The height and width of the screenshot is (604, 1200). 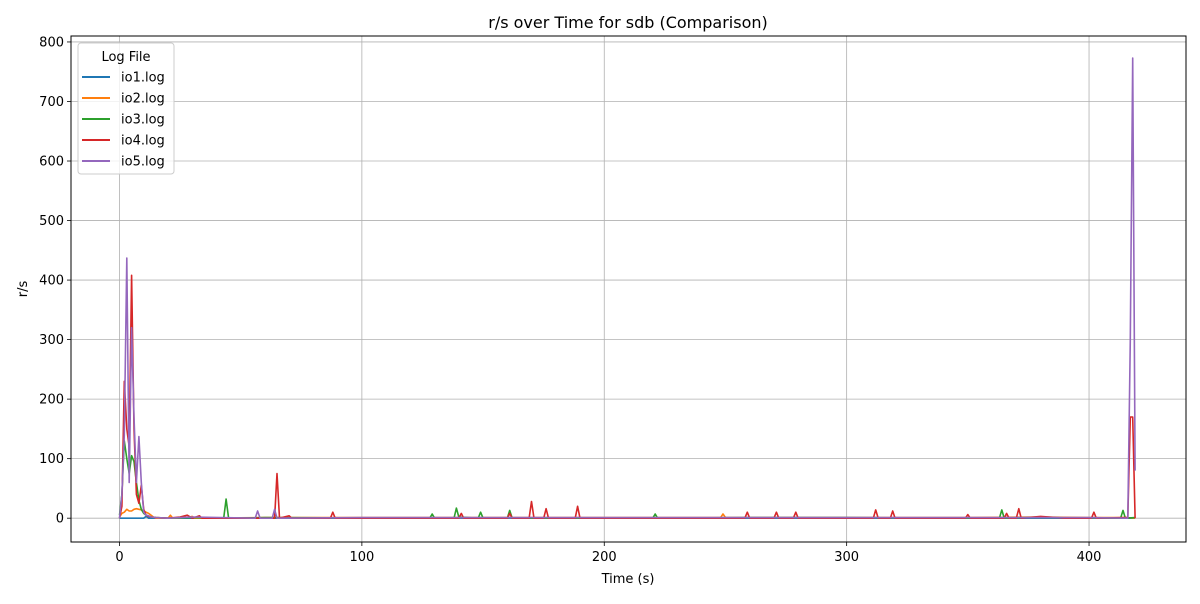 What do you see at coordinates (51, 281) in the screenshot?
I see `y-tick-label: 400` at bounding box center [51, 281].